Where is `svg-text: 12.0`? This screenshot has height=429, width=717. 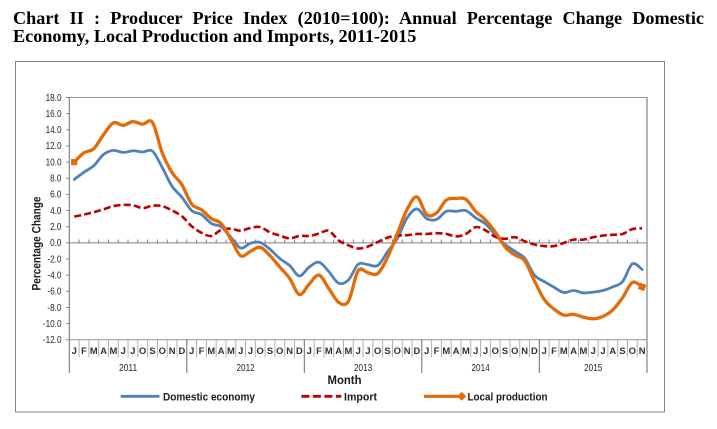
svg-text: 12.0 is located at coordinates (54, 146).